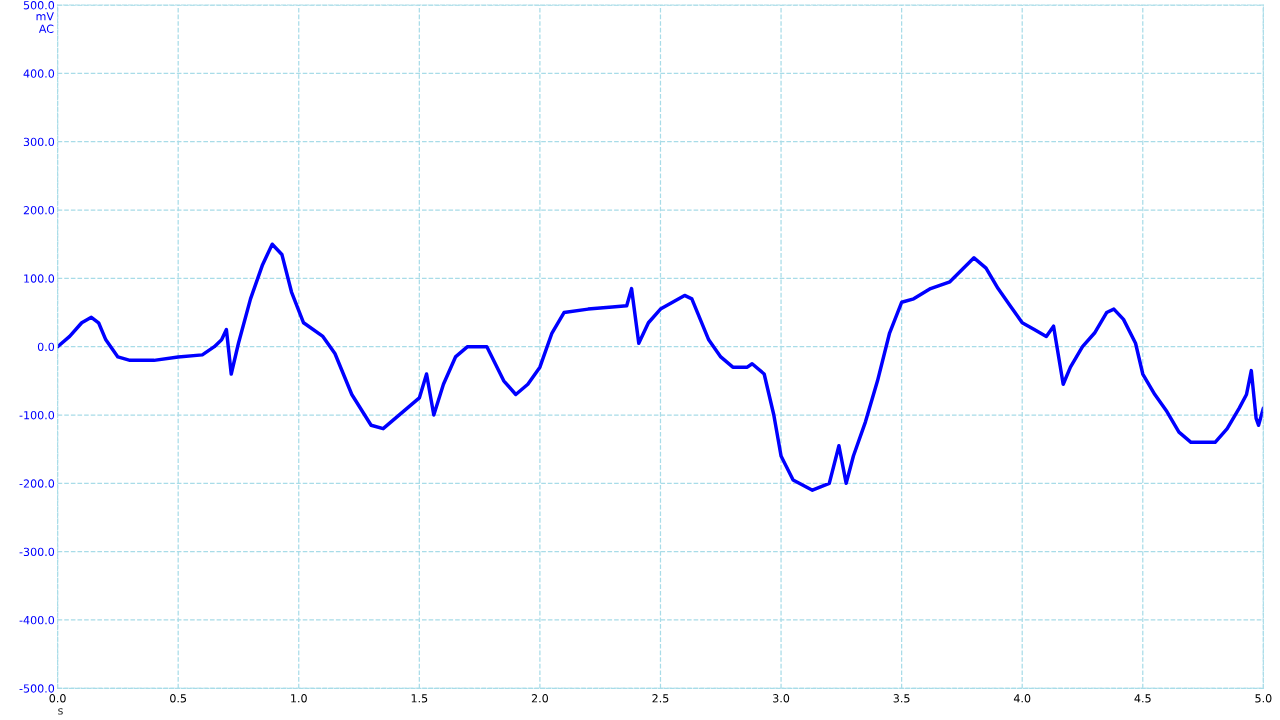  What do you see at coordinates (39, 142) in the screenshot?
I see `y-tick-label: 300.0` at bounding box center [39, 142].